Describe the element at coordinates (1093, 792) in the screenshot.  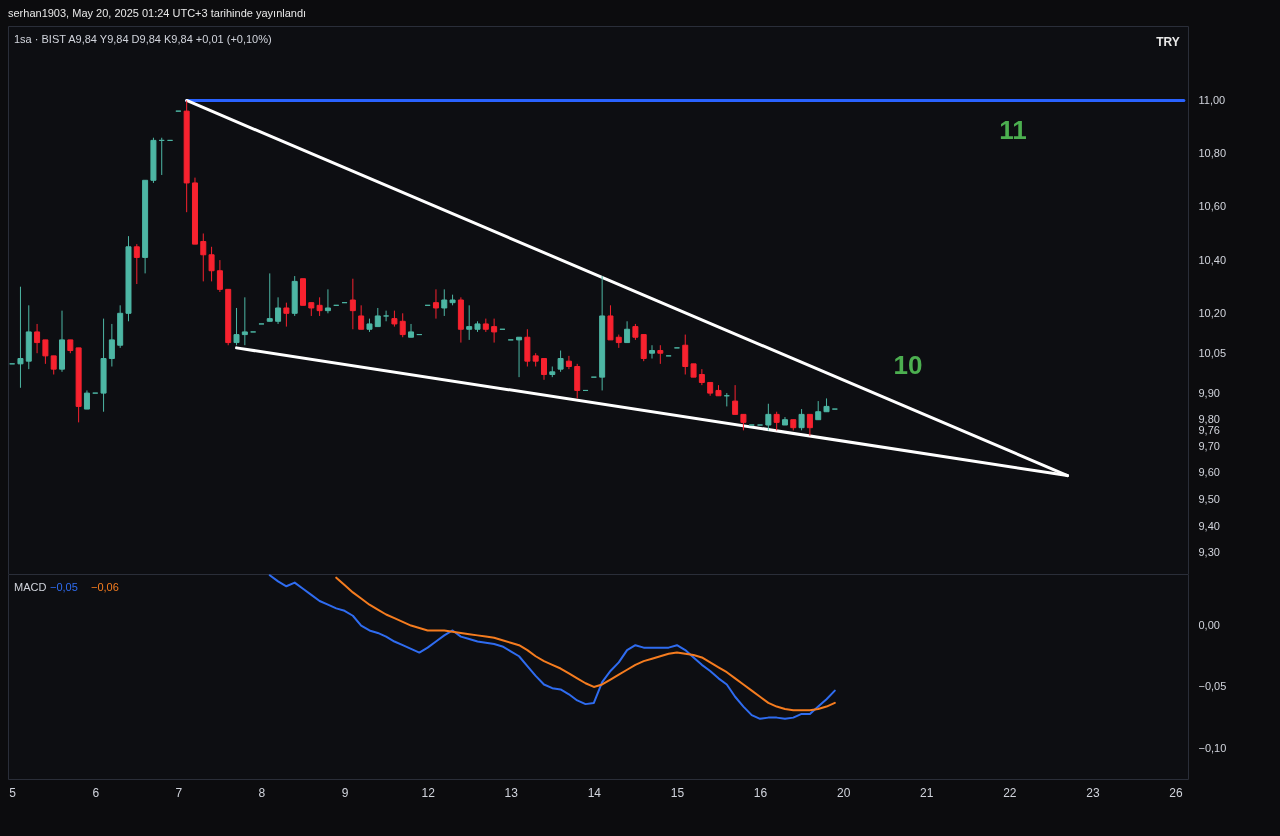
I see `x-tick-label: 23` at that location.